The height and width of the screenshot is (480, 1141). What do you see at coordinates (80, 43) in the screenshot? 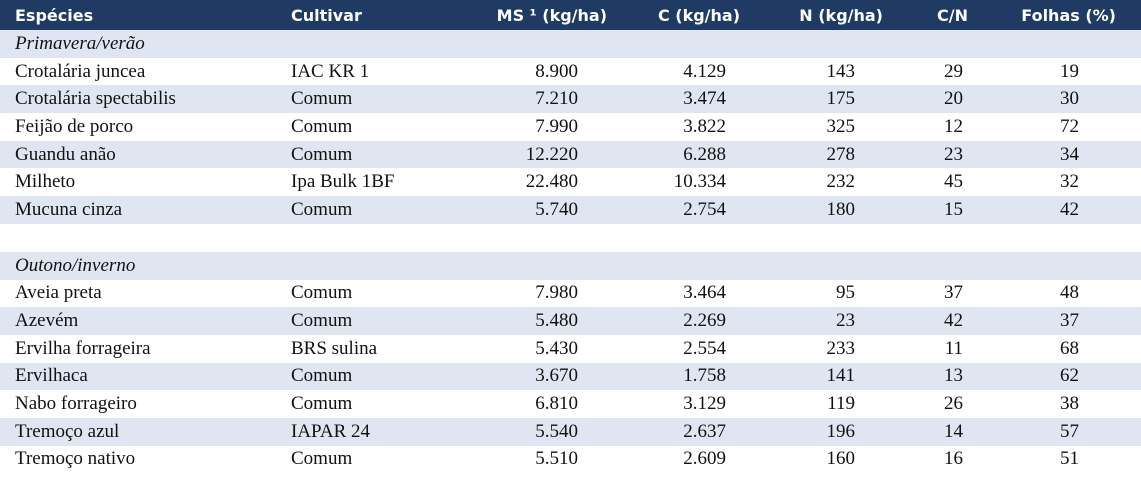
I see `section-label: Primavera/verão` at bounding box center [80, 43].